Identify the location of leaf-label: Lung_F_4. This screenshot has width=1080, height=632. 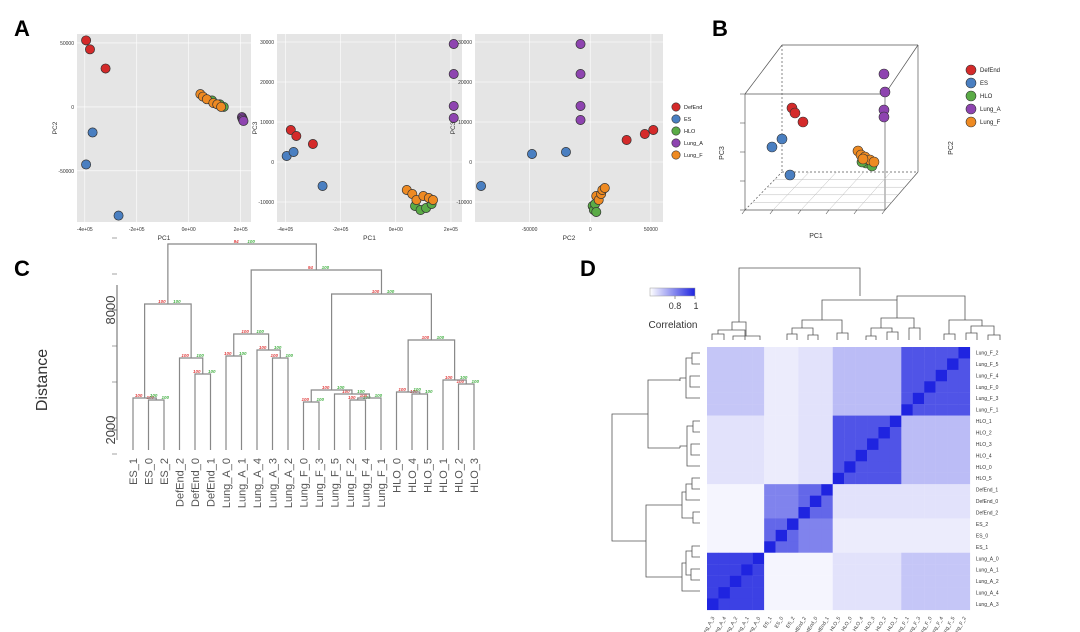
(367, 483).